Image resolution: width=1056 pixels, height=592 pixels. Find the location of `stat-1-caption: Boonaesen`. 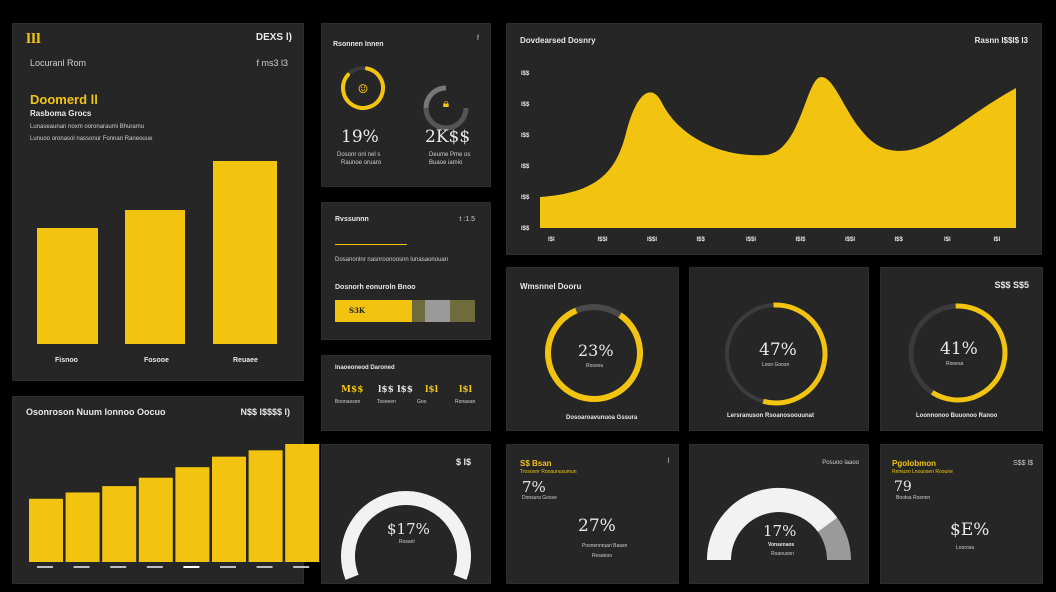

stat-1-caption: Boonaesen is located at coordinates (348, 402).